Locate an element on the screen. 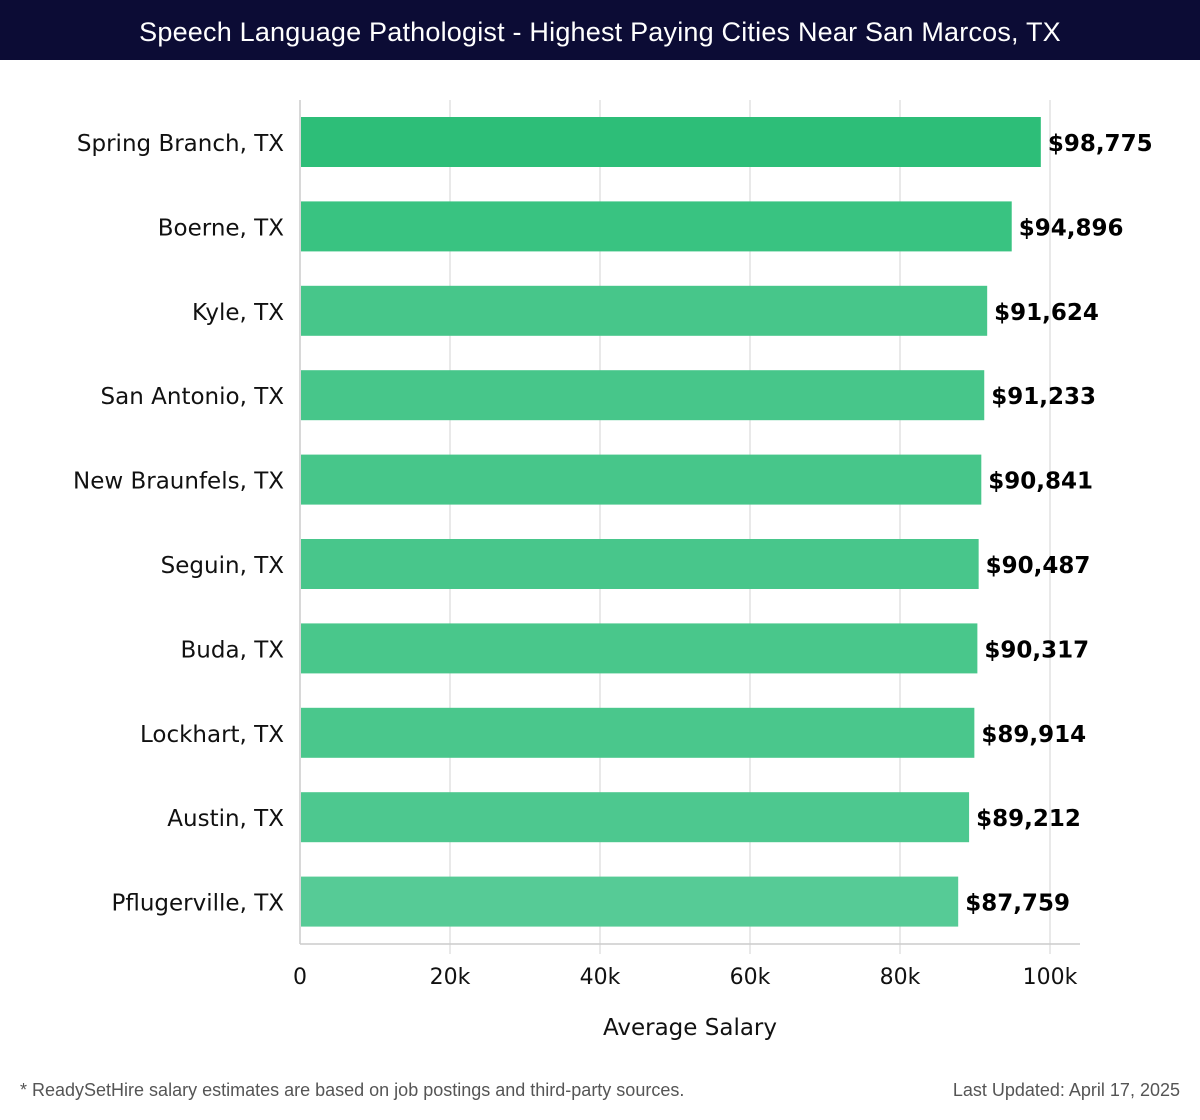  data-label: $90,487 is located at coordinates (1038, 566).